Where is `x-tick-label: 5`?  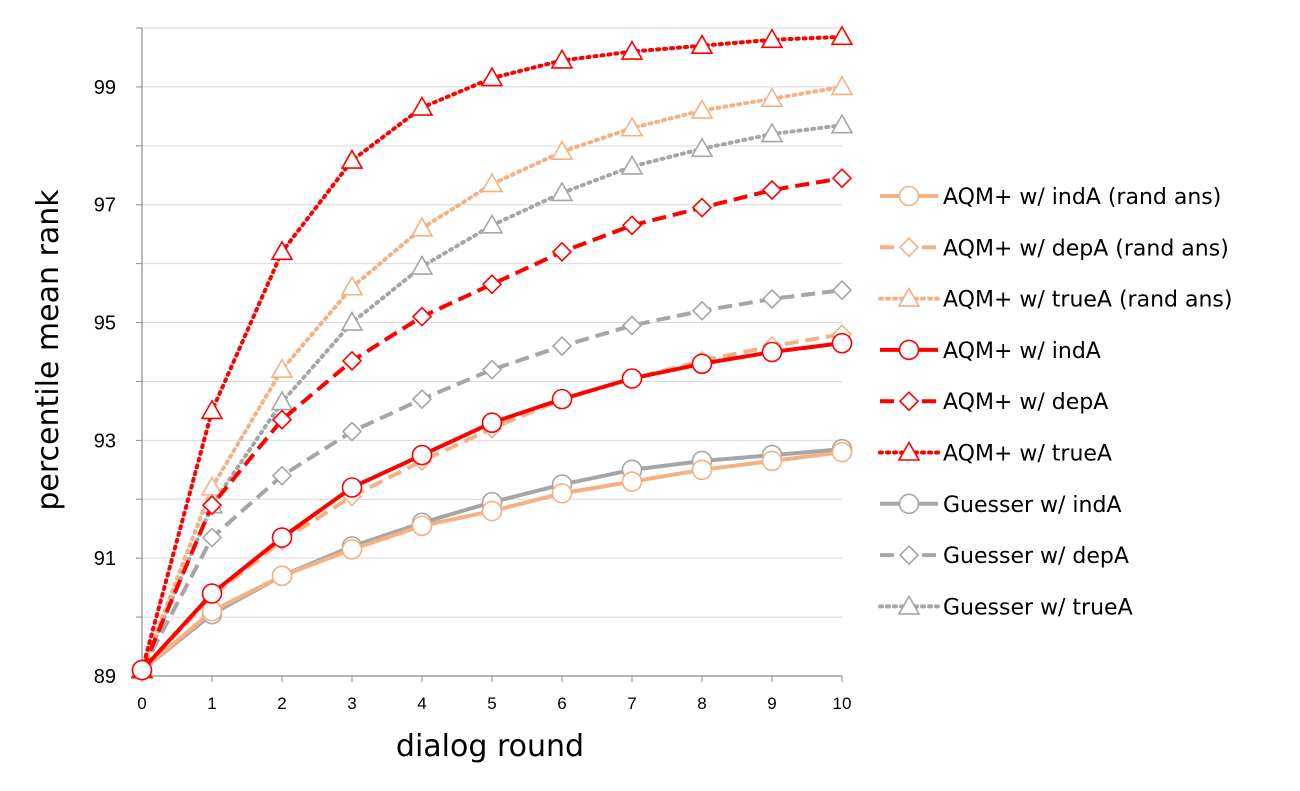
x-tick-label: 5 is located at coordinates (491, 703).